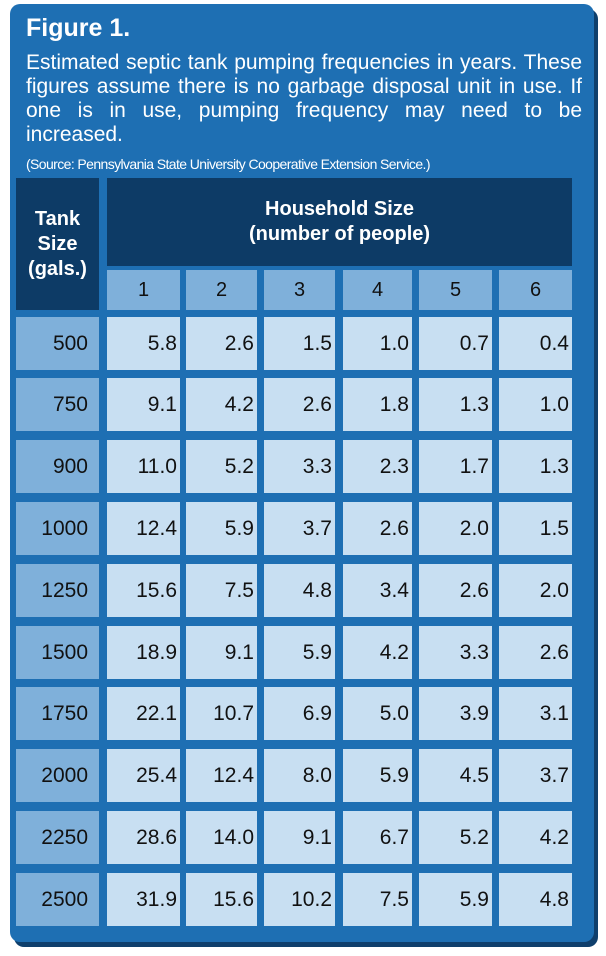 The width and height of the screenshot is (606, 956). What do you see at coordinates (535, 713) in the screenshot?
I see `pumping-frequency-cell: 3.1` at bounding box center [535, 713].